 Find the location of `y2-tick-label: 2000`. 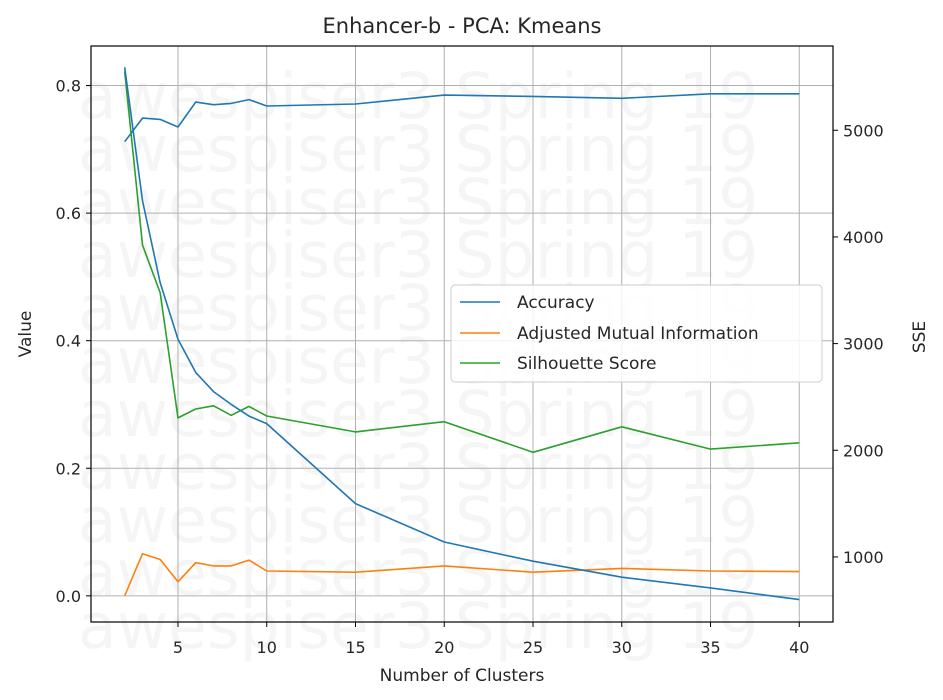

y2-tick-label: 2000 is located at coordinates (863, 450).